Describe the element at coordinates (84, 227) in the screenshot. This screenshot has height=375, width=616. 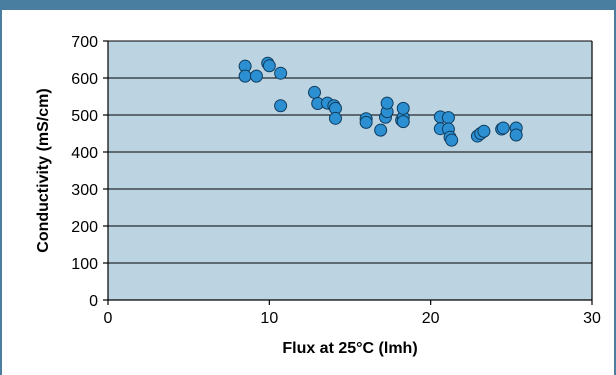
I see `y-tick-label: 200` at that location.